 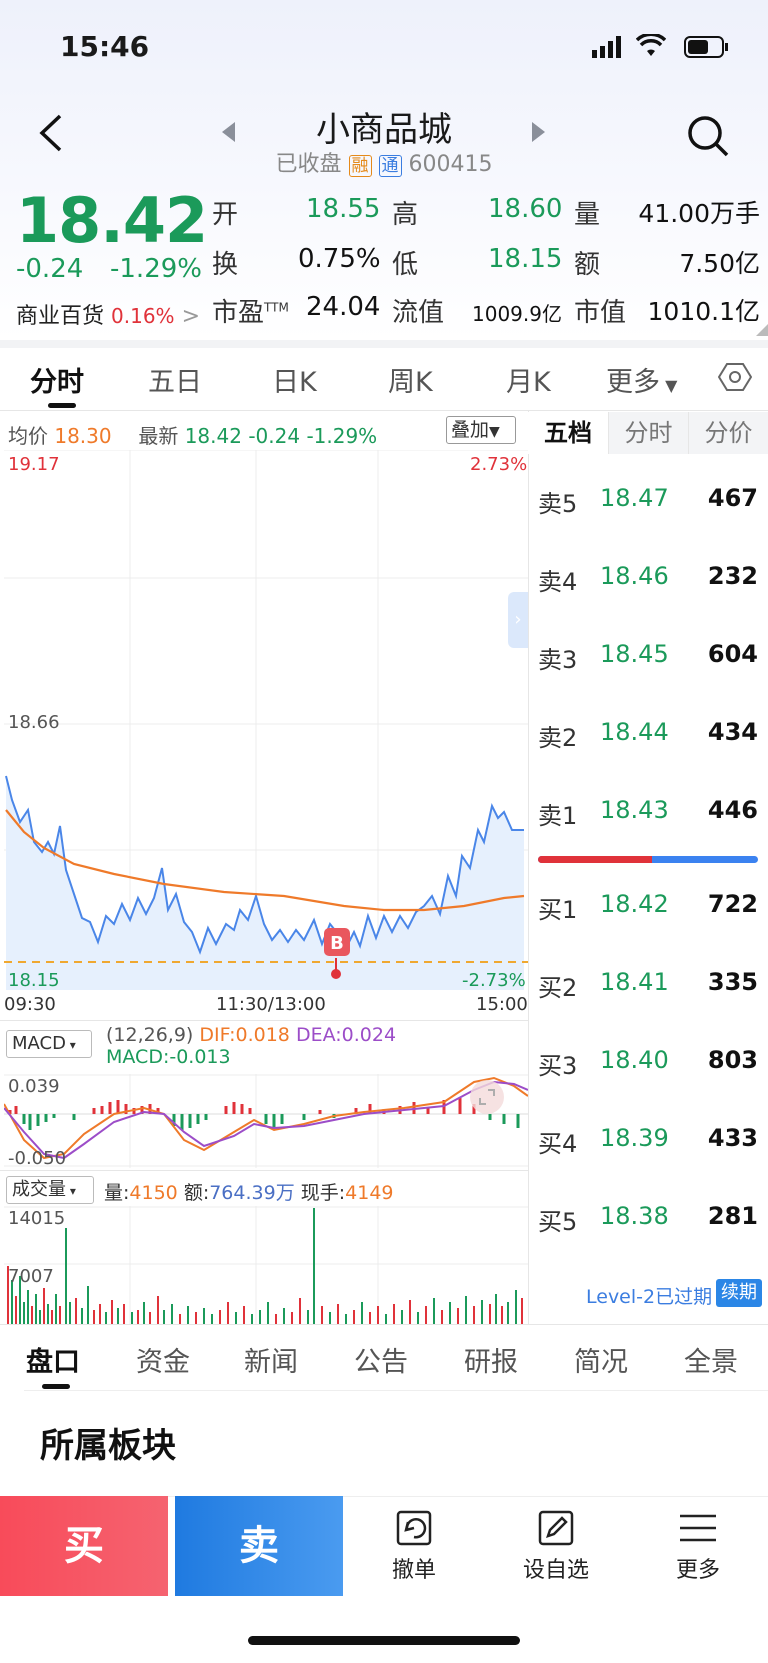 What do you see at coordinates (735, 379) in the screenshot?
I see `chart-settings-icon` at bounding box center [735, 379].